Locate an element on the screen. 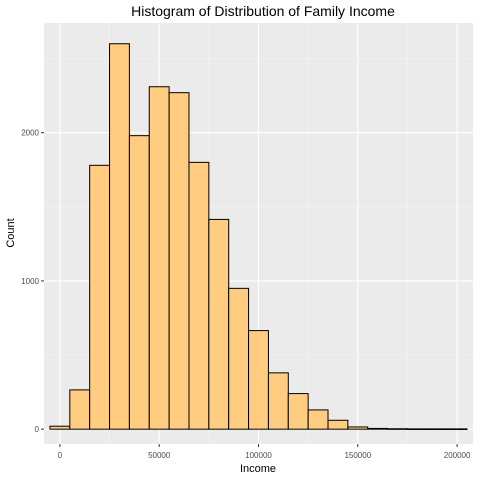 This screenshot has width=480, height=480. y-axis-title: Count is located at coordinates (11, 232).